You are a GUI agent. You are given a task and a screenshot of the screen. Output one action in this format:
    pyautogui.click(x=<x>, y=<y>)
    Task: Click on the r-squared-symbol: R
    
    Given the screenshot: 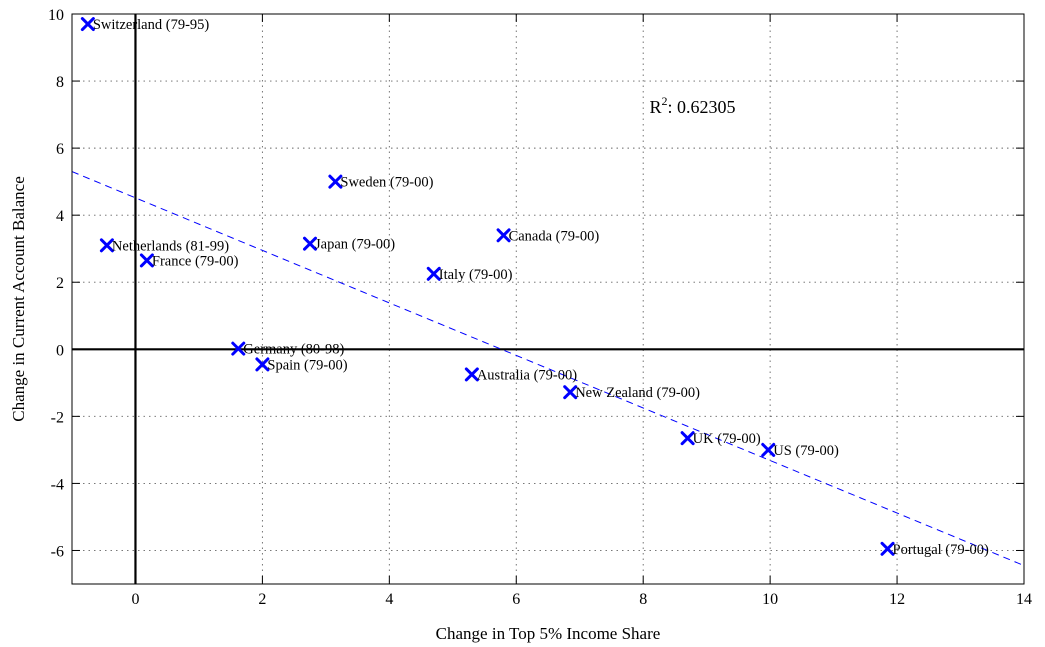 What is the action you would take?
    pyautogui.click(x=656, y=107)
    